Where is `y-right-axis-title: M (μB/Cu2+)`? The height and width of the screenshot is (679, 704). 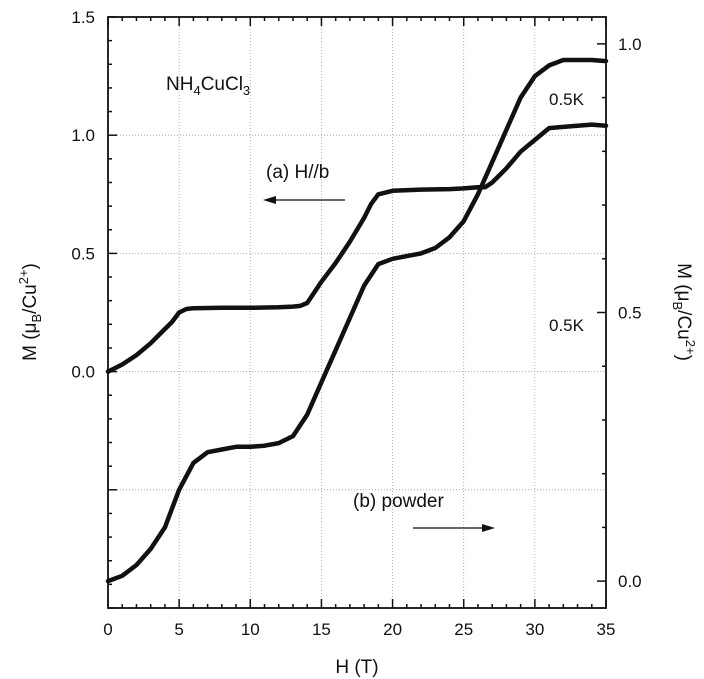 y-right-axis-title: M (μB/Cu2+) is located at coordinates (684, 312).